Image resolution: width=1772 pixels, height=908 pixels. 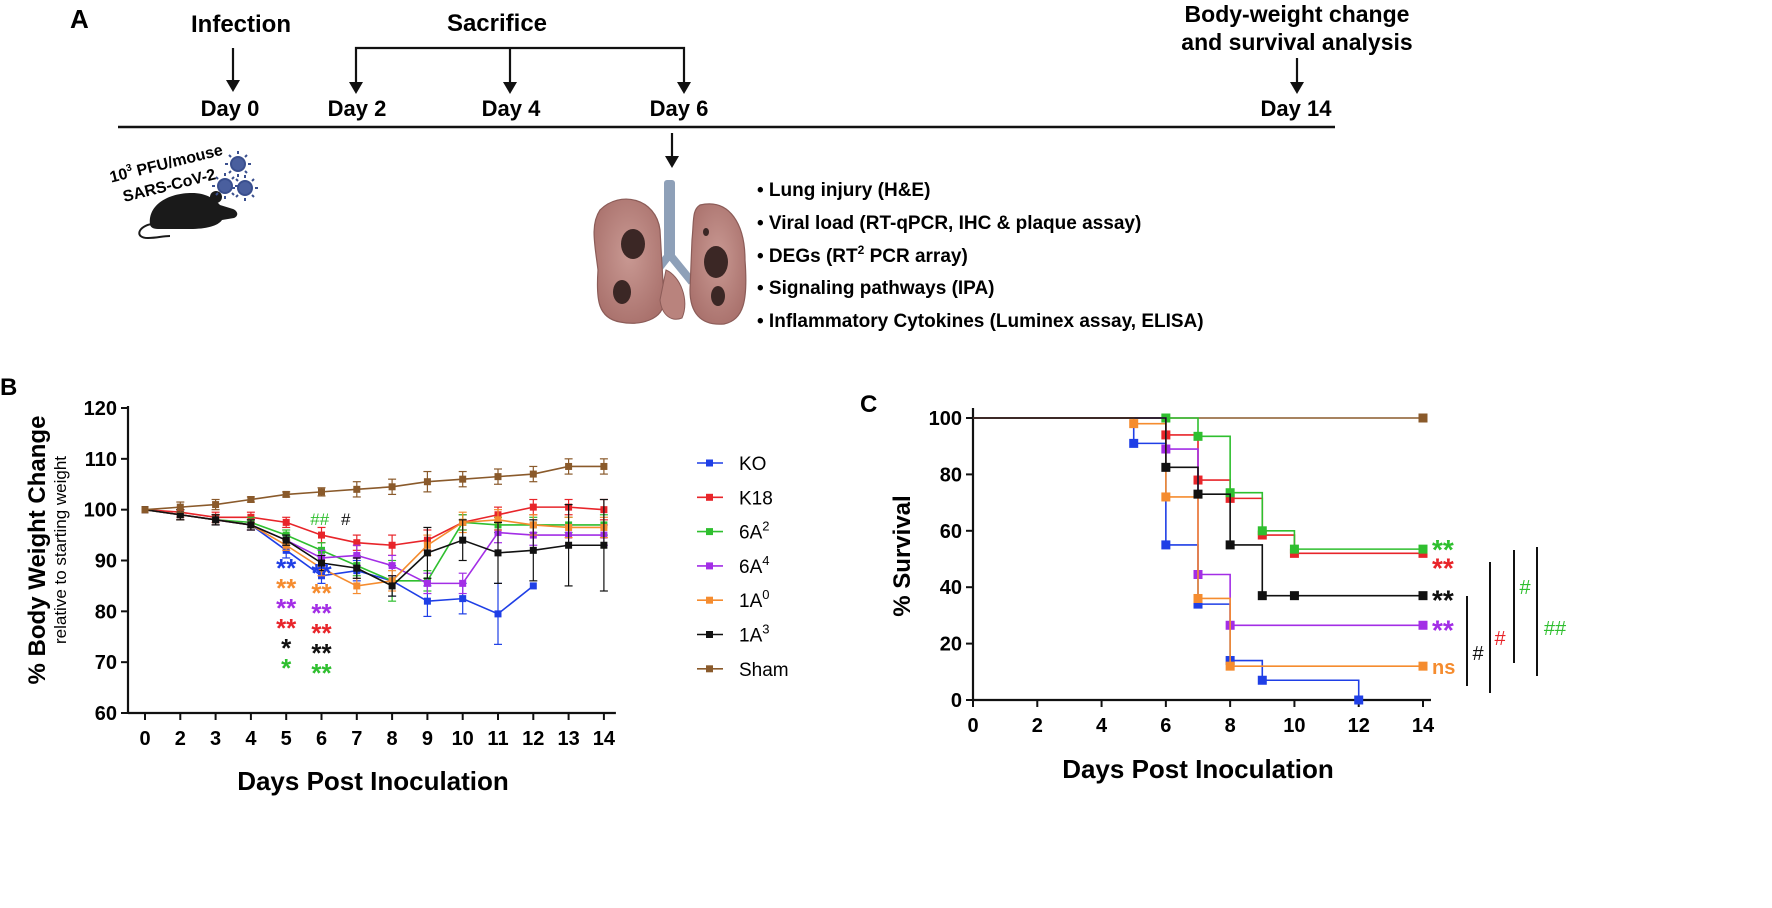 I want to click on legend-label: 6A4, so click(x=754, y=565).